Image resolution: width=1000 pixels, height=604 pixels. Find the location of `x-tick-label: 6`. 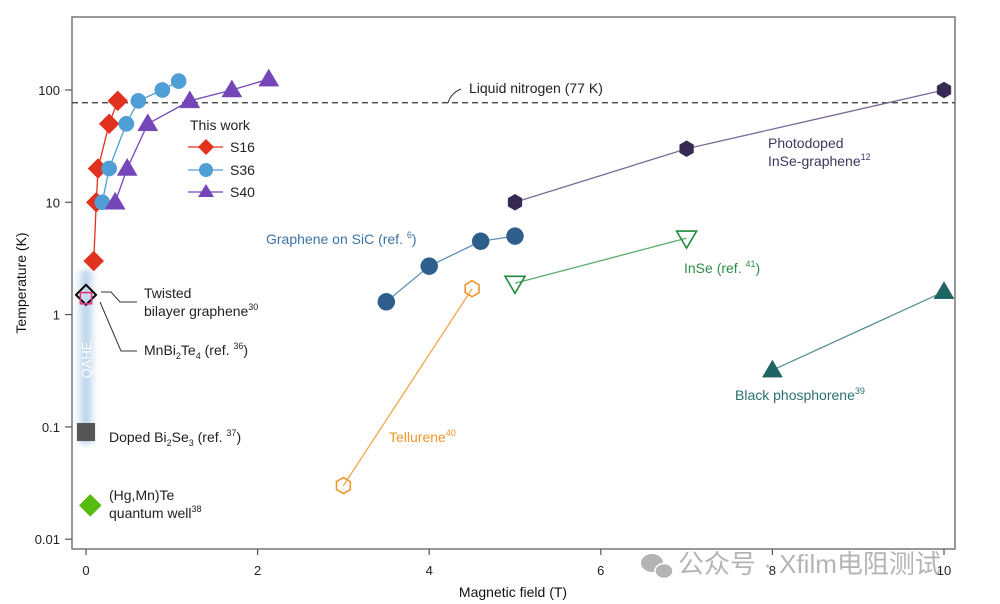

x-tick-label: 6 is located at coordinates (600, 570).